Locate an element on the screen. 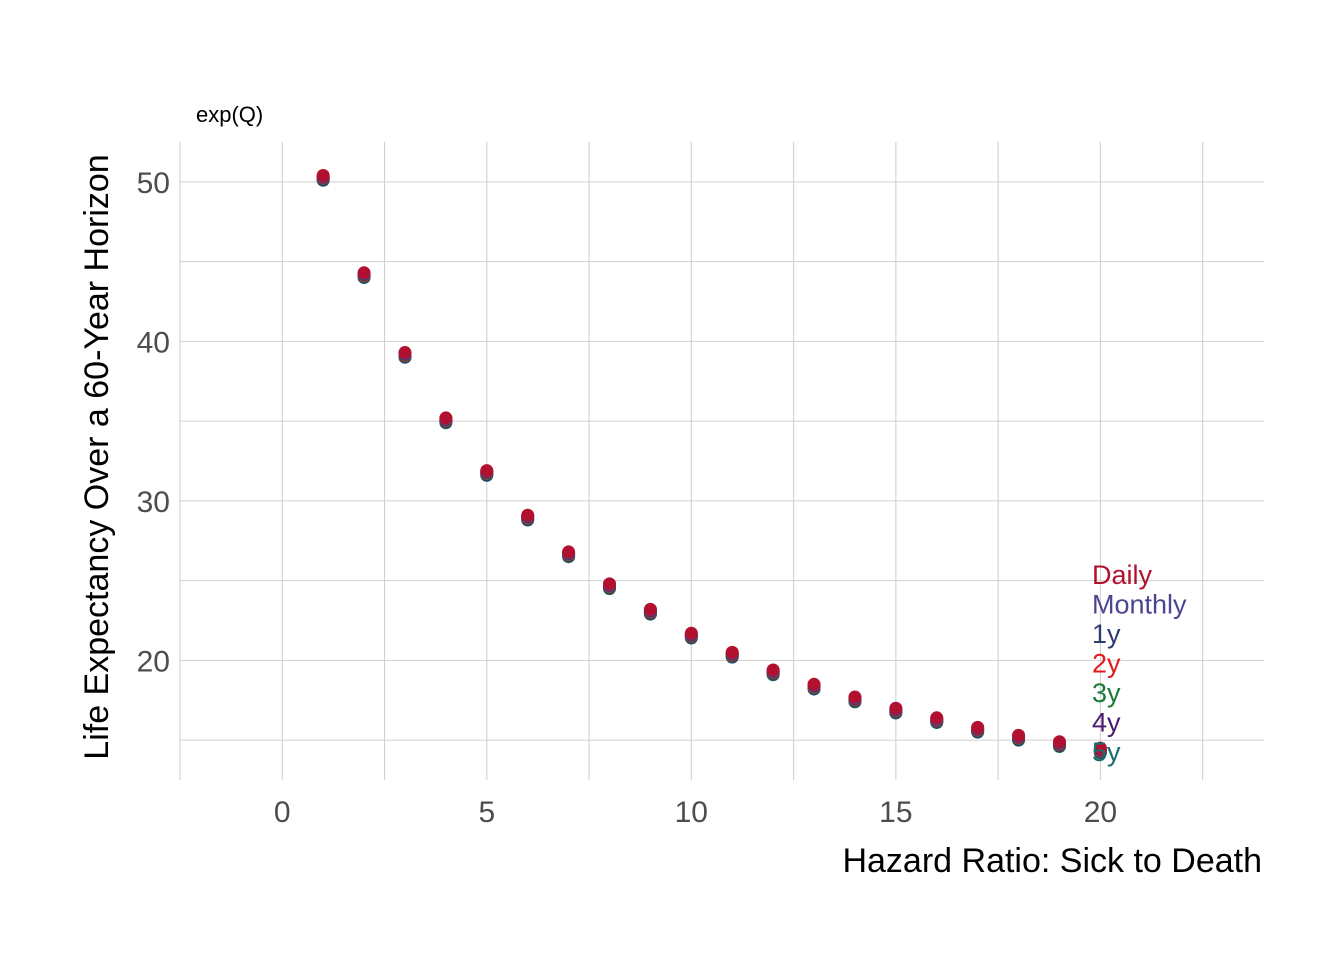 This screenshot has height=960, width=1344. y-axis-ticks: 20 30 40 50 is located at coordinates (153, 423).